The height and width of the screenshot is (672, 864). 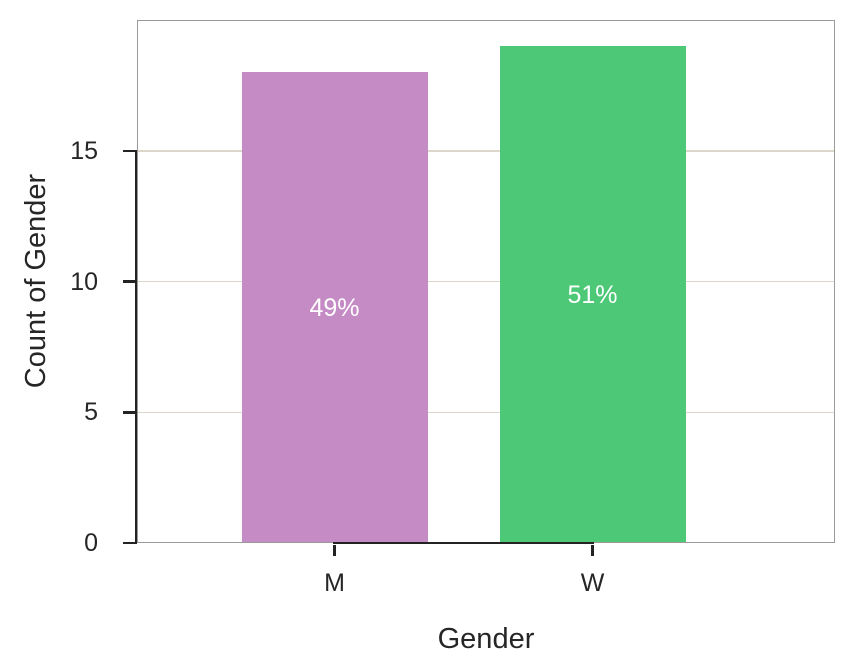 What do you see at coordinates (84, 281) in the screenshot?
I see `y-tick-label: 10` at bounding box center [84, 281].